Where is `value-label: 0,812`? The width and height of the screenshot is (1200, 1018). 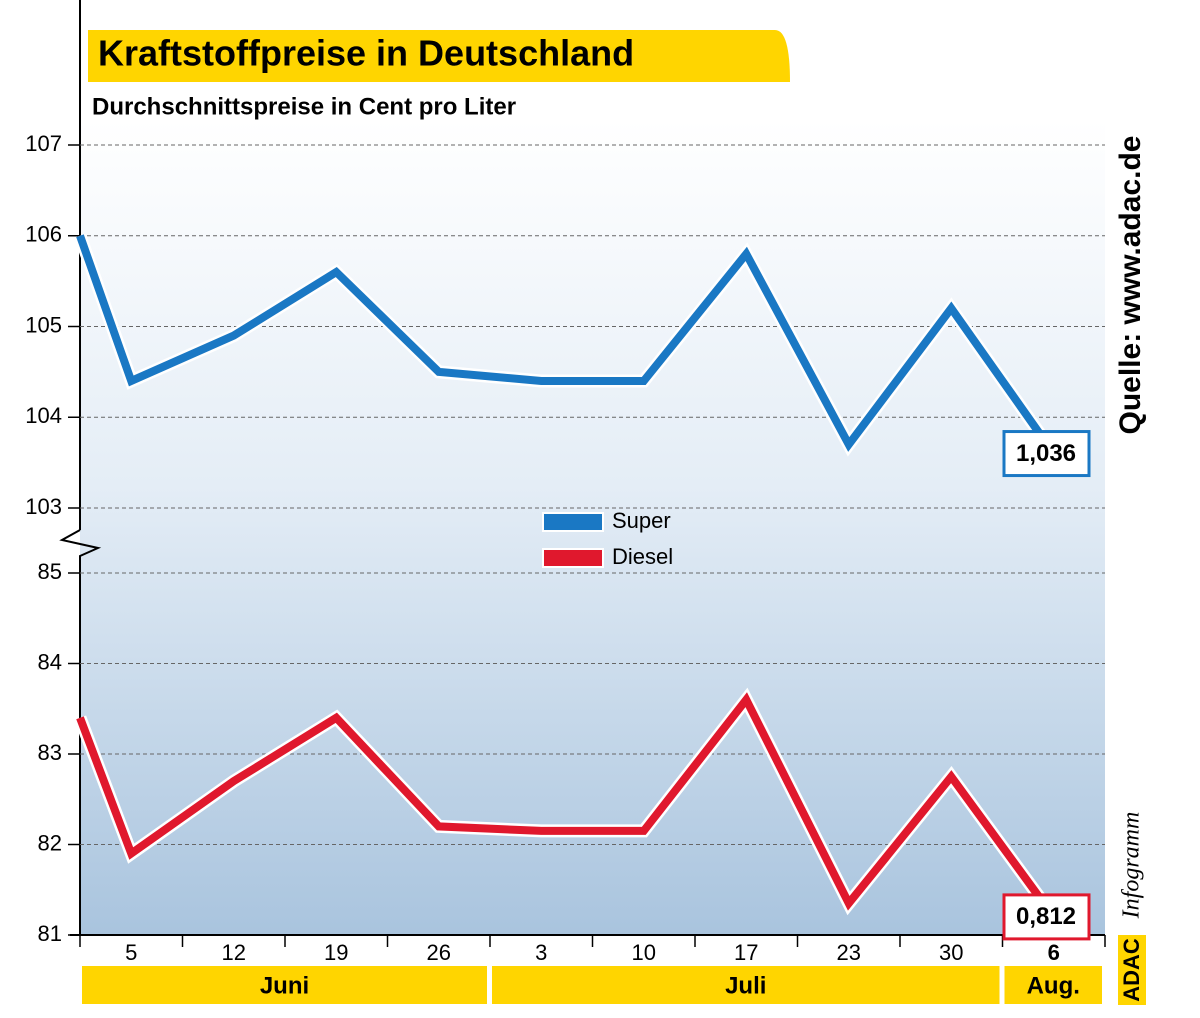 value-label: 0,812 is located at coordinates (1046, 916).